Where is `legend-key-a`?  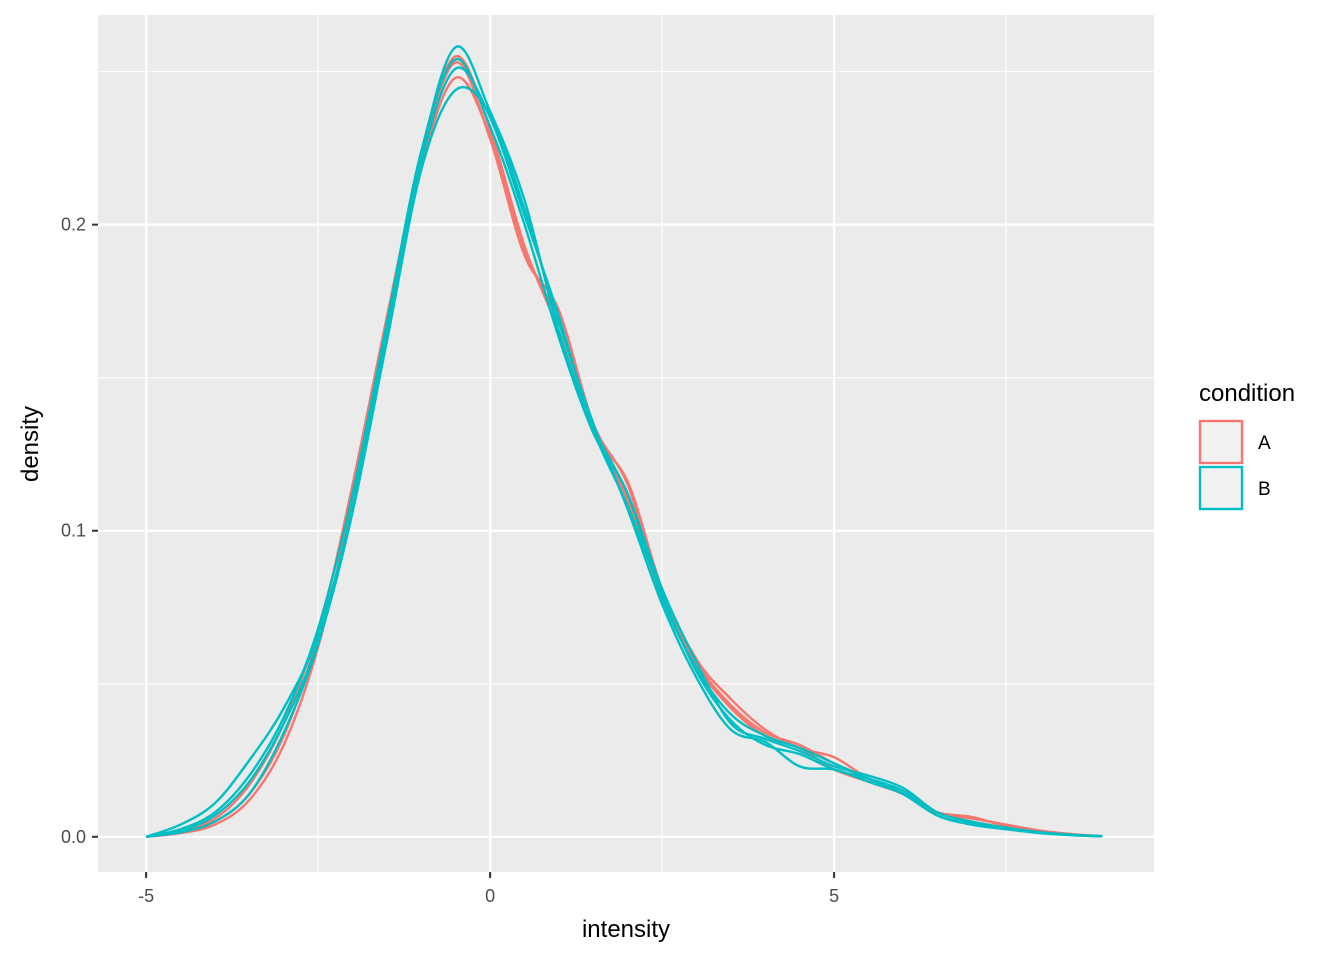 legend-key-a is located at coordinates (1221, 442).